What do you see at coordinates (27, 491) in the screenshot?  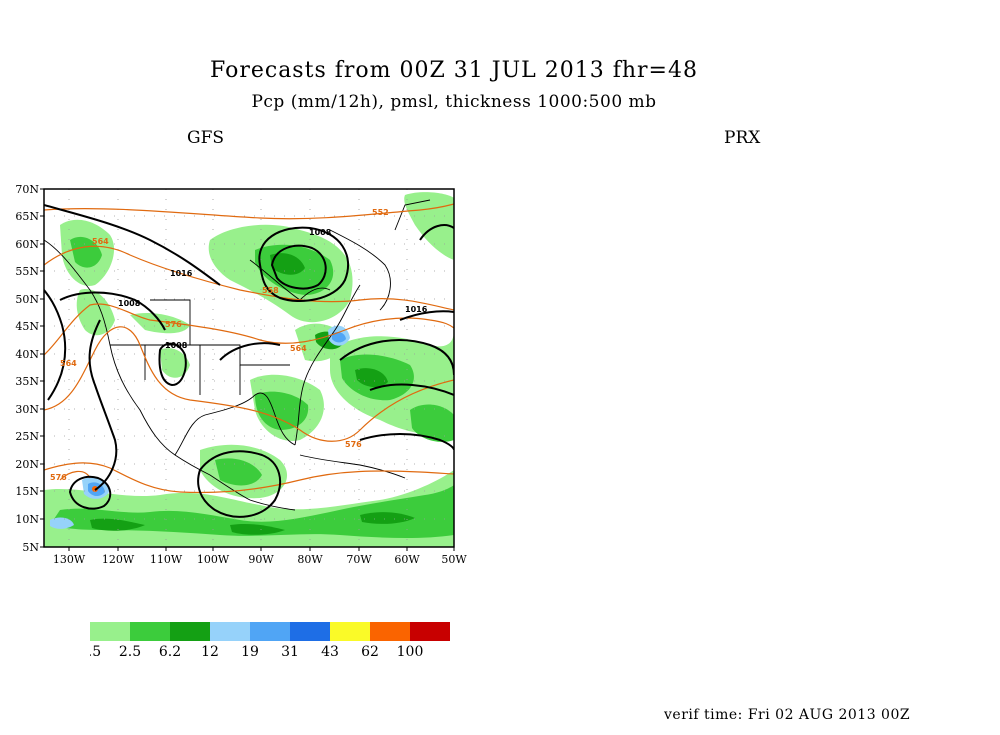 I see `lat-label: 15N` at bounding box center [27, 491].